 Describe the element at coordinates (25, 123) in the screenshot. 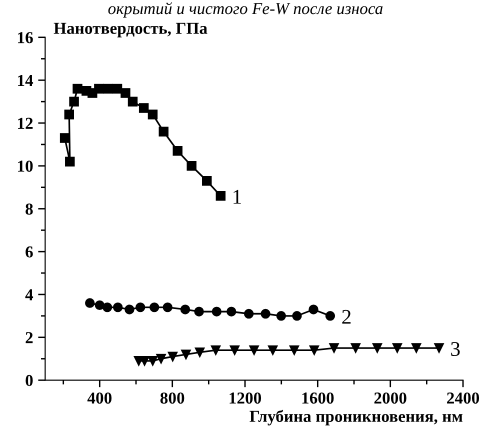

I see `y-tick-label: 12` at that location.